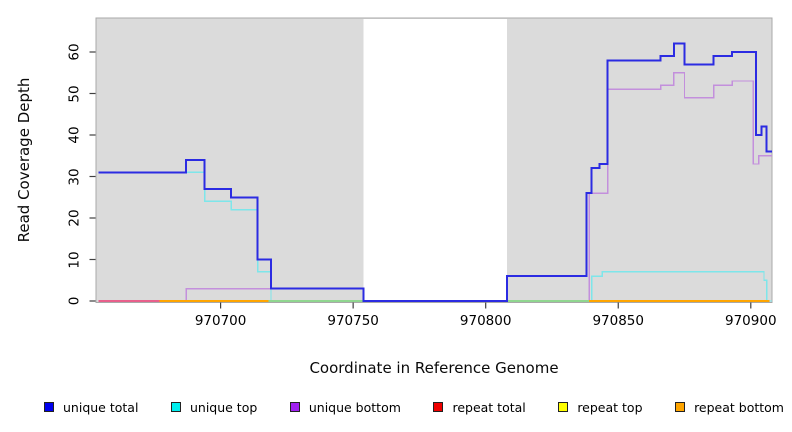 This screenshot has width=792, height=432. Describe the element at coordinates (74, 52) in the screenshot. I see `y-tick-label: 60` at that location.